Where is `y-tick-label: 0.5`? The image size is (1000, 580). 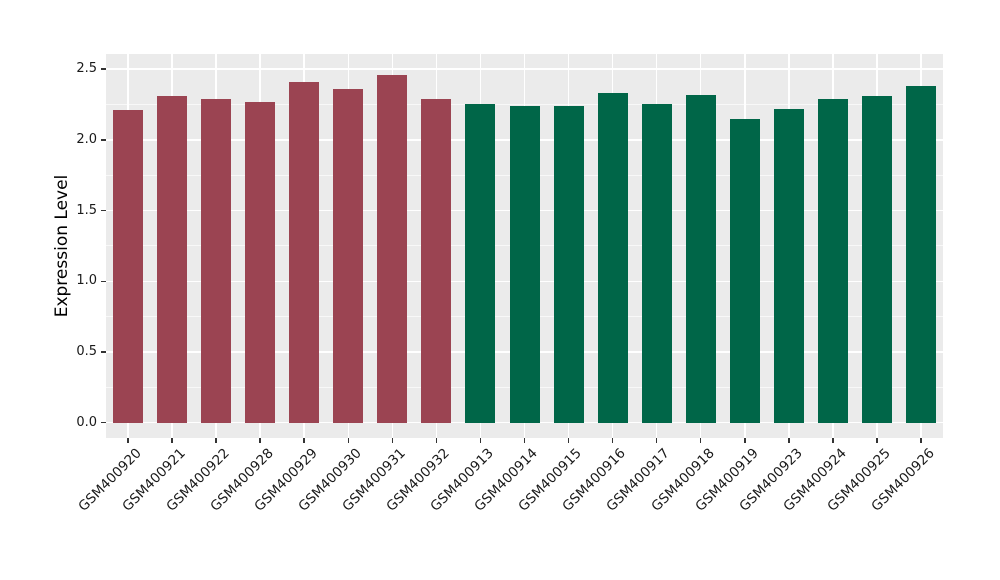 y-tick-label: 0.5 is located at coordinates (86, 351).